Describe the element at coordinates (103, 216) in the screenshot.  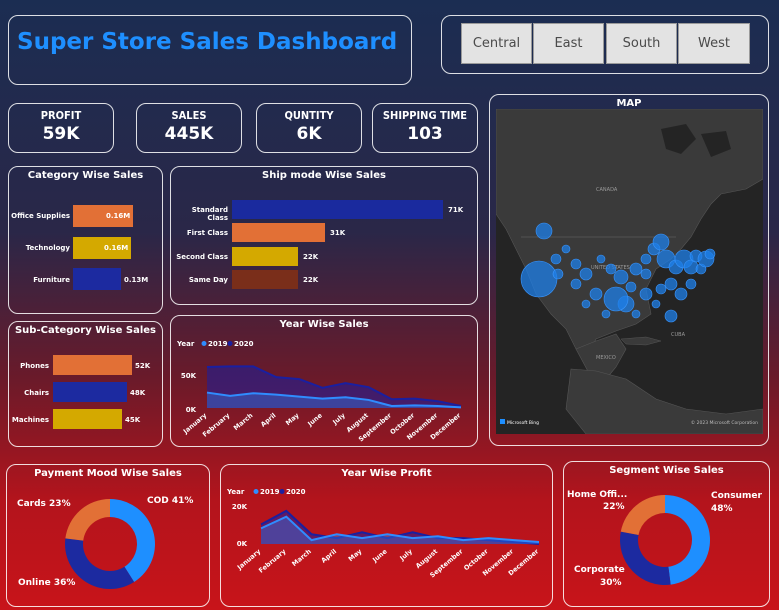
I see `bar-office-supplies` at that location.